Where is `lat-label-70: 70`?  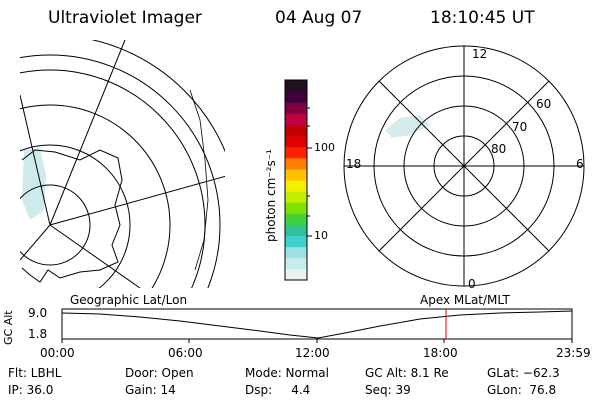 lat-label-70: 70 is located at coordinates (520, 127).